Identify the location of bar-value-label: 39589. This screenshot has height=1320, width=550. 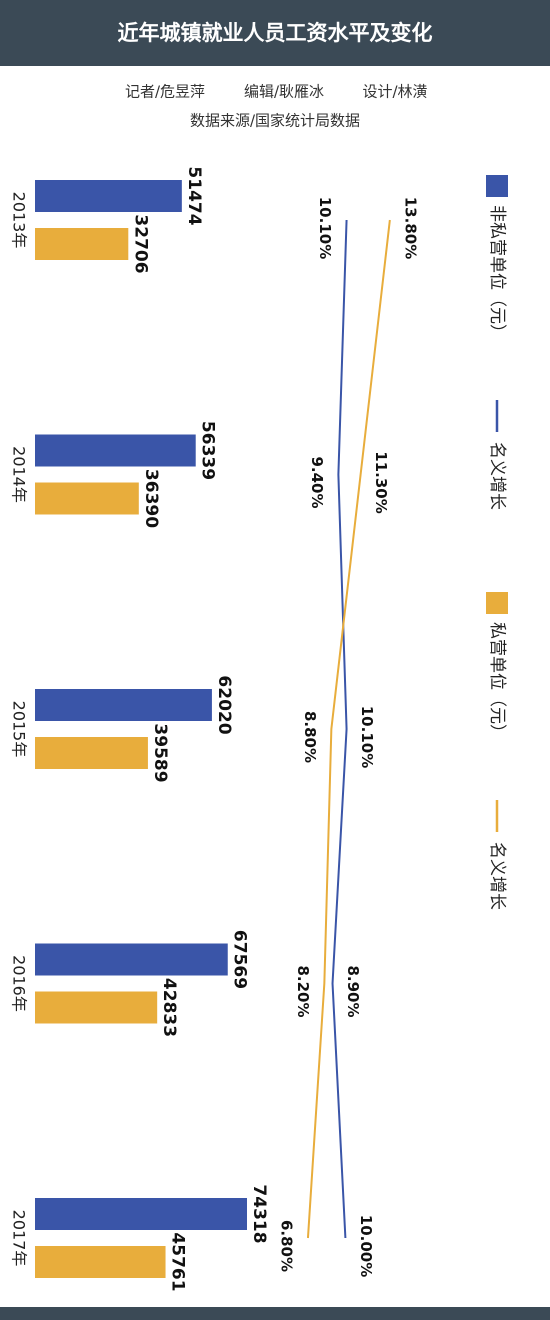
(160, 752).